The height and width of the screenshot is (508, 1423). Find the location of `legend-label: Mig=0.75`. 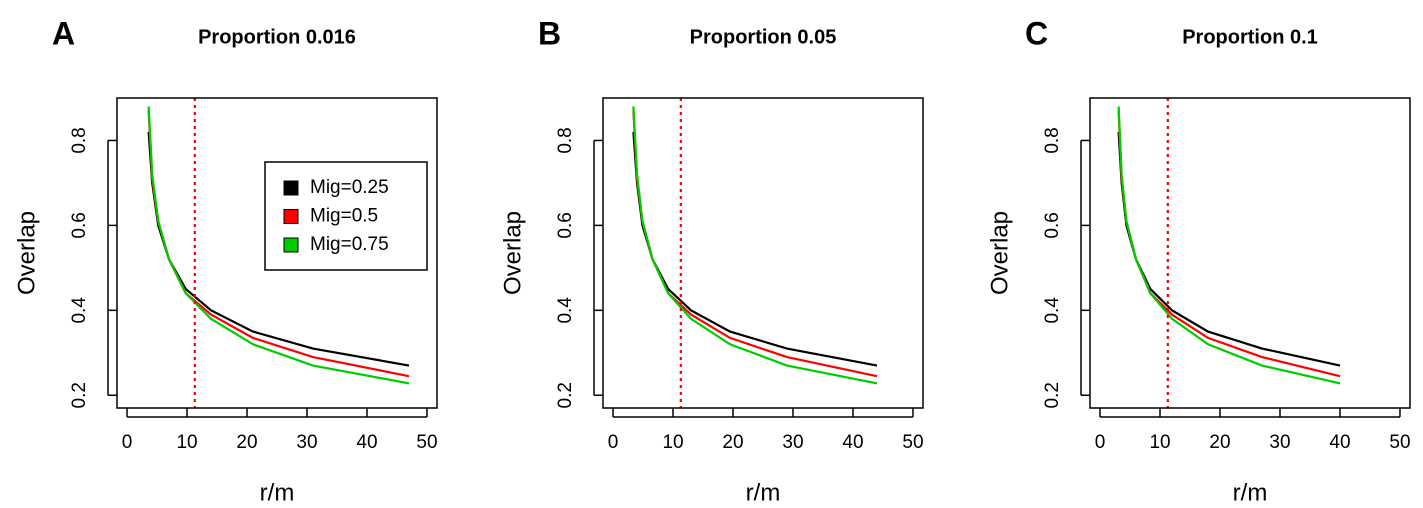

legend-label: Mig=0.75 is located at coordinates (349, 244).